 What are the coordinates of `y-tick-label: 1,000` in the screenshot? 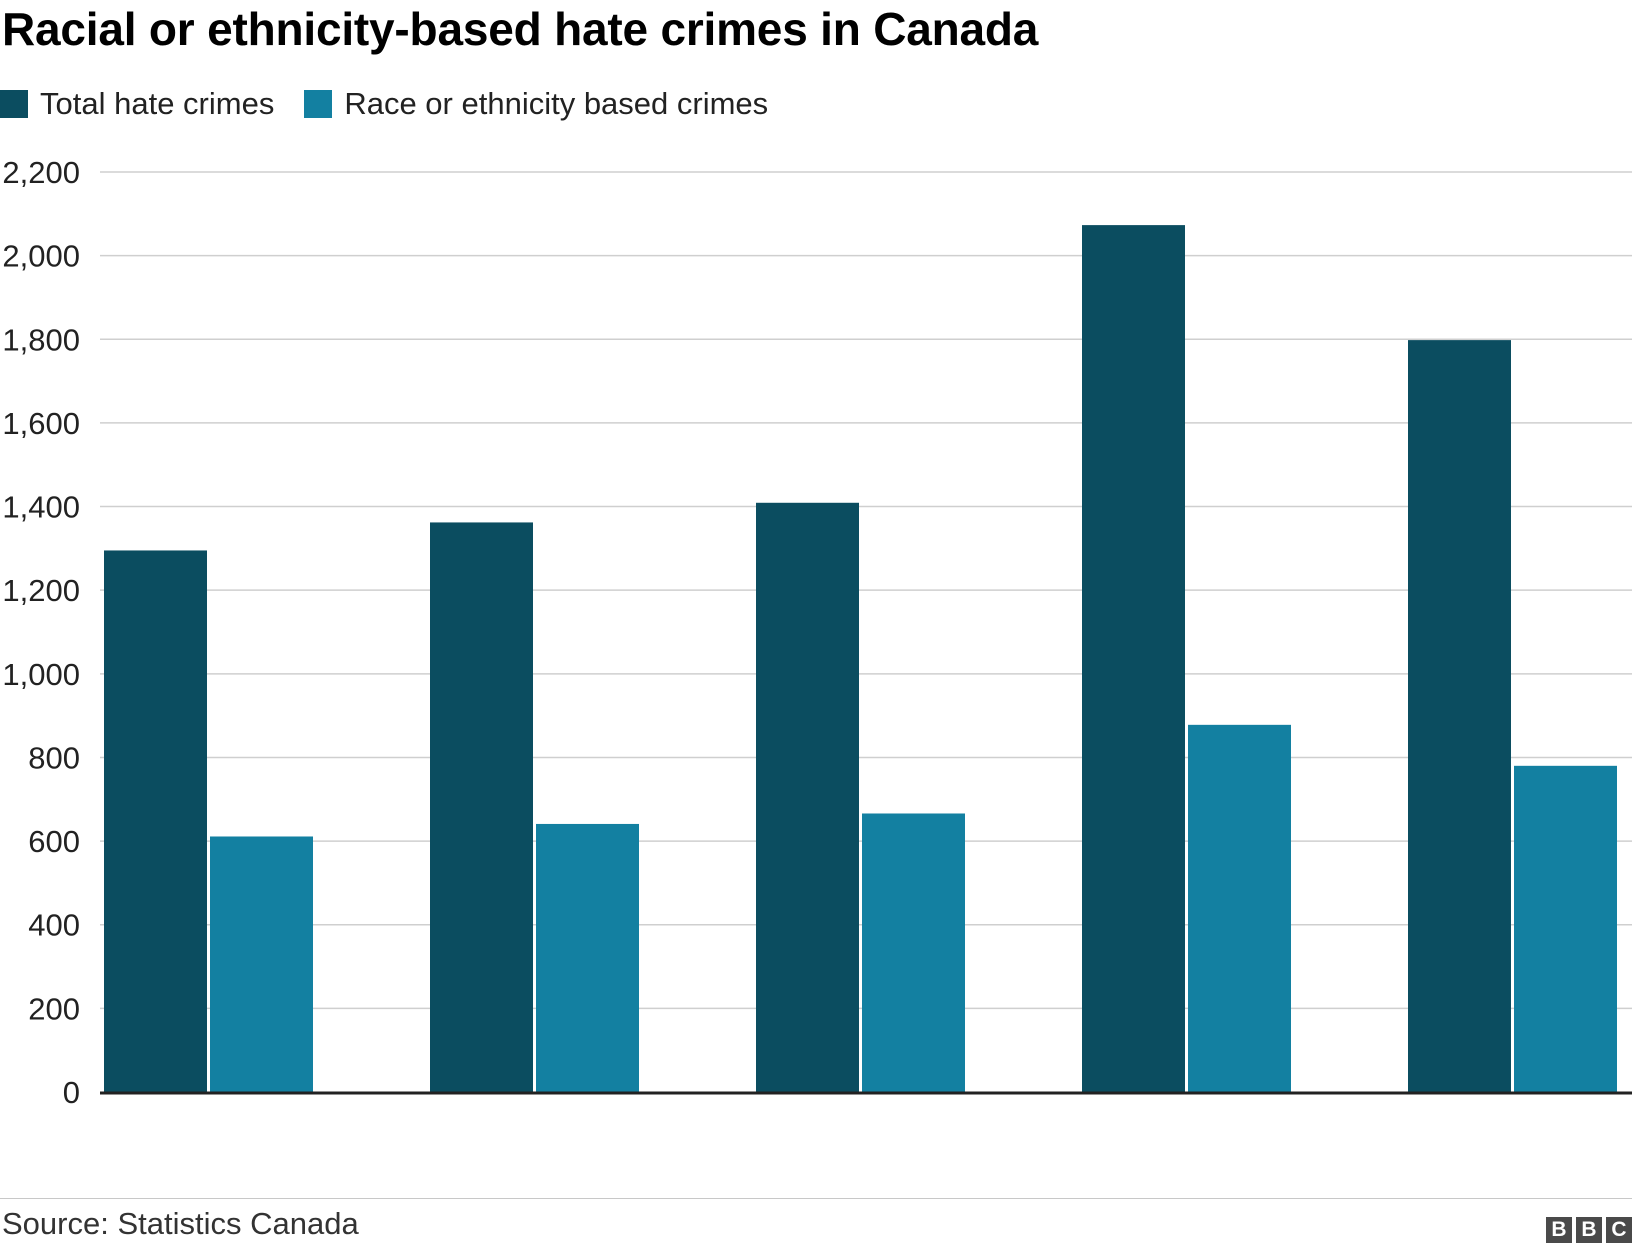 It's located at (41, 674).